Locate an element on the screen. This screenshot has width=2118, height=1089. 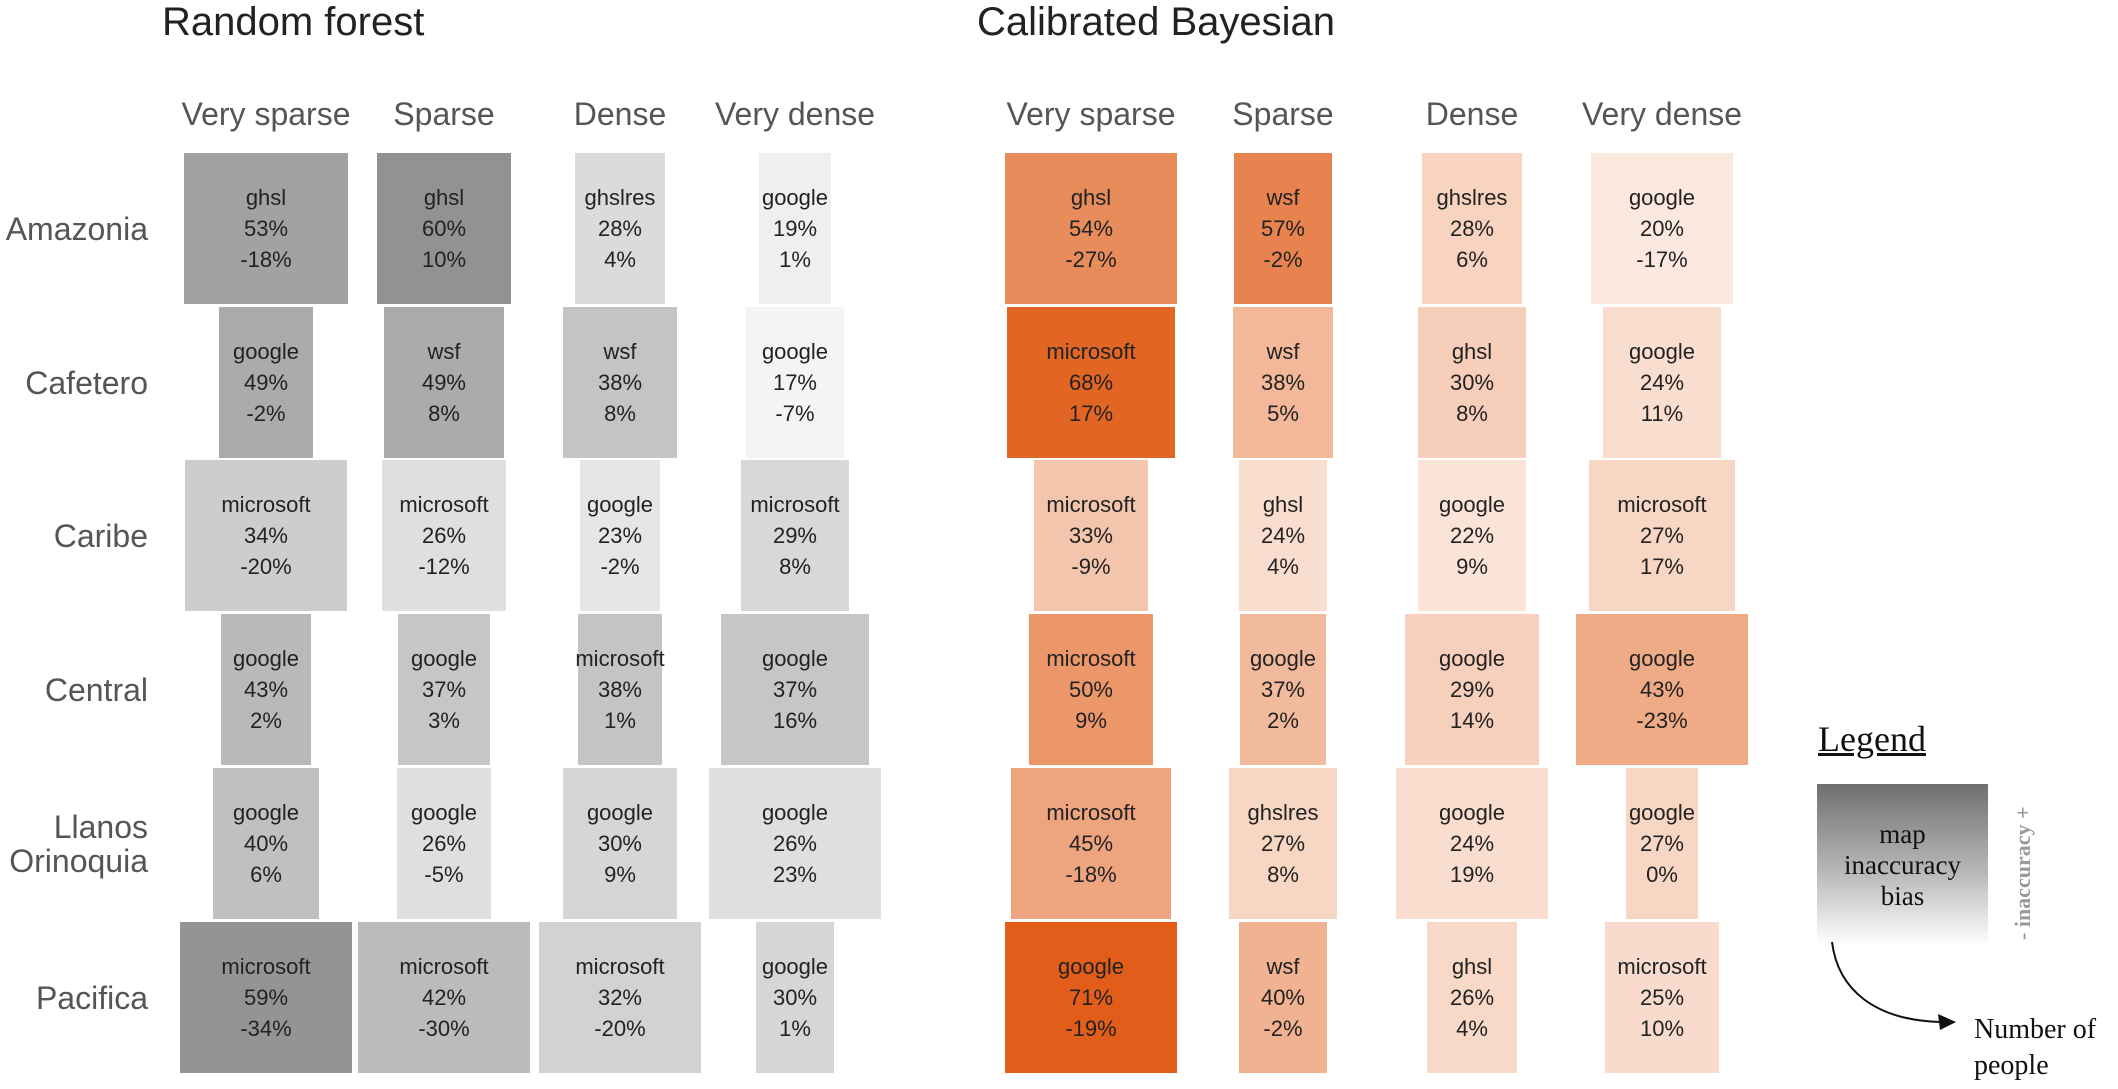
cell-accuracy: 43% is located at coordinates (1662, 689).